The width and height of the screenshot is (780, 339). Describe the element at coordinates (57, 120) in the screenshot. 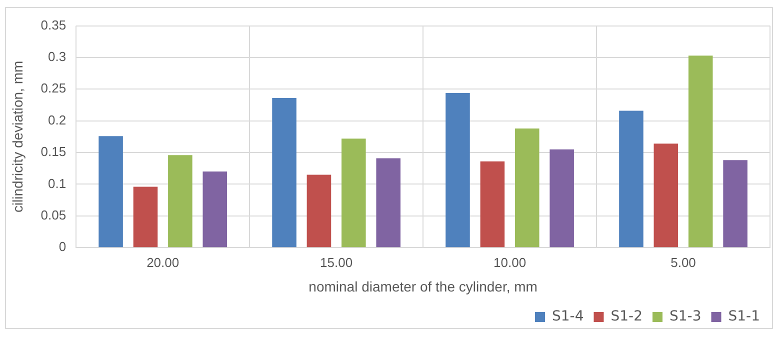

I see `y-tick-label: 0.2` at that location.